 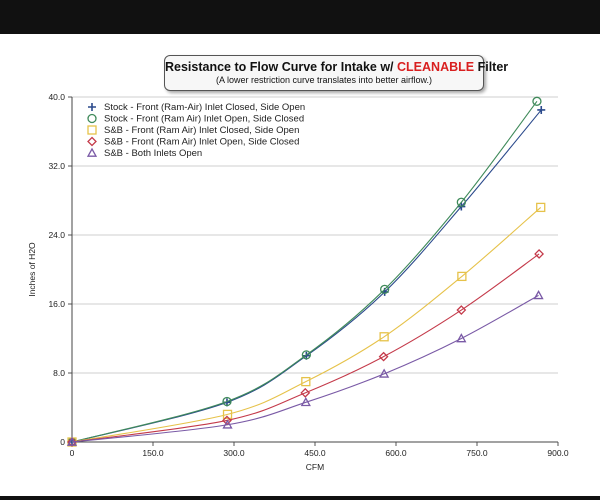 What do you see at coordinates (493, 67) in the screenshot?
I see `chart-title-suffix: Filter` at bounding box center [493, 67].